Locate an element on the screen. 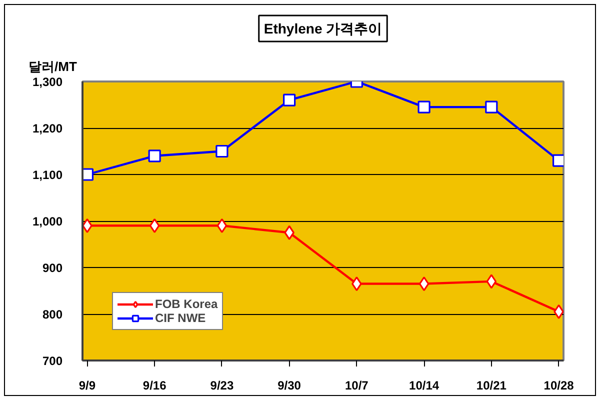 The width and height of the screenshot is (601, 401). x-tick-label: 9/23 is located at coordinates (222, 385).